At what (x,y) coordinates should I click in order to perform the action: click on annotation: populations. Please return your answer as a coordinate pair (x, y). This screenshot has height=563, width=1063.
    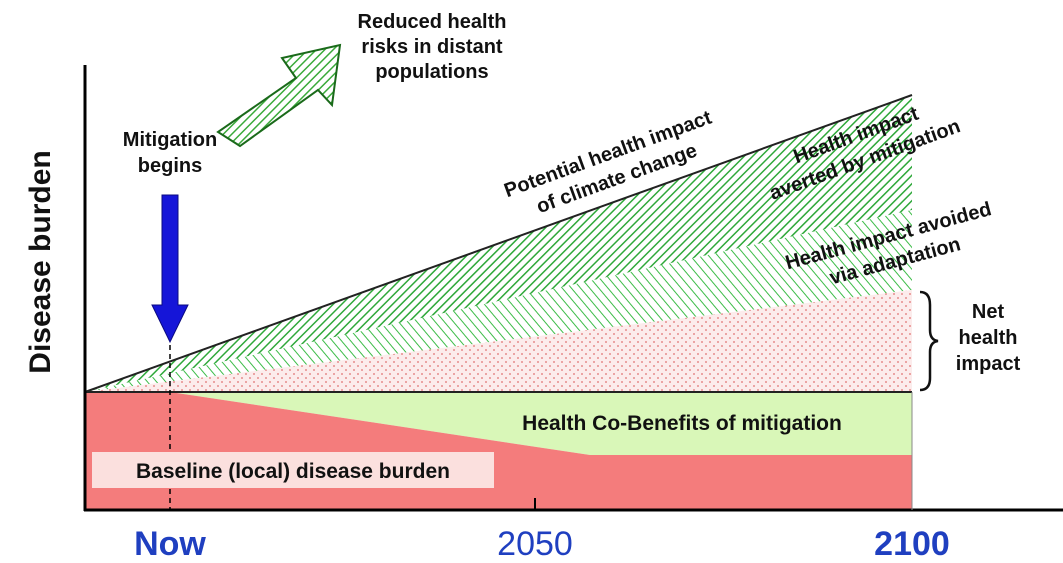
    Looking at the image, I should click on (431, 72).